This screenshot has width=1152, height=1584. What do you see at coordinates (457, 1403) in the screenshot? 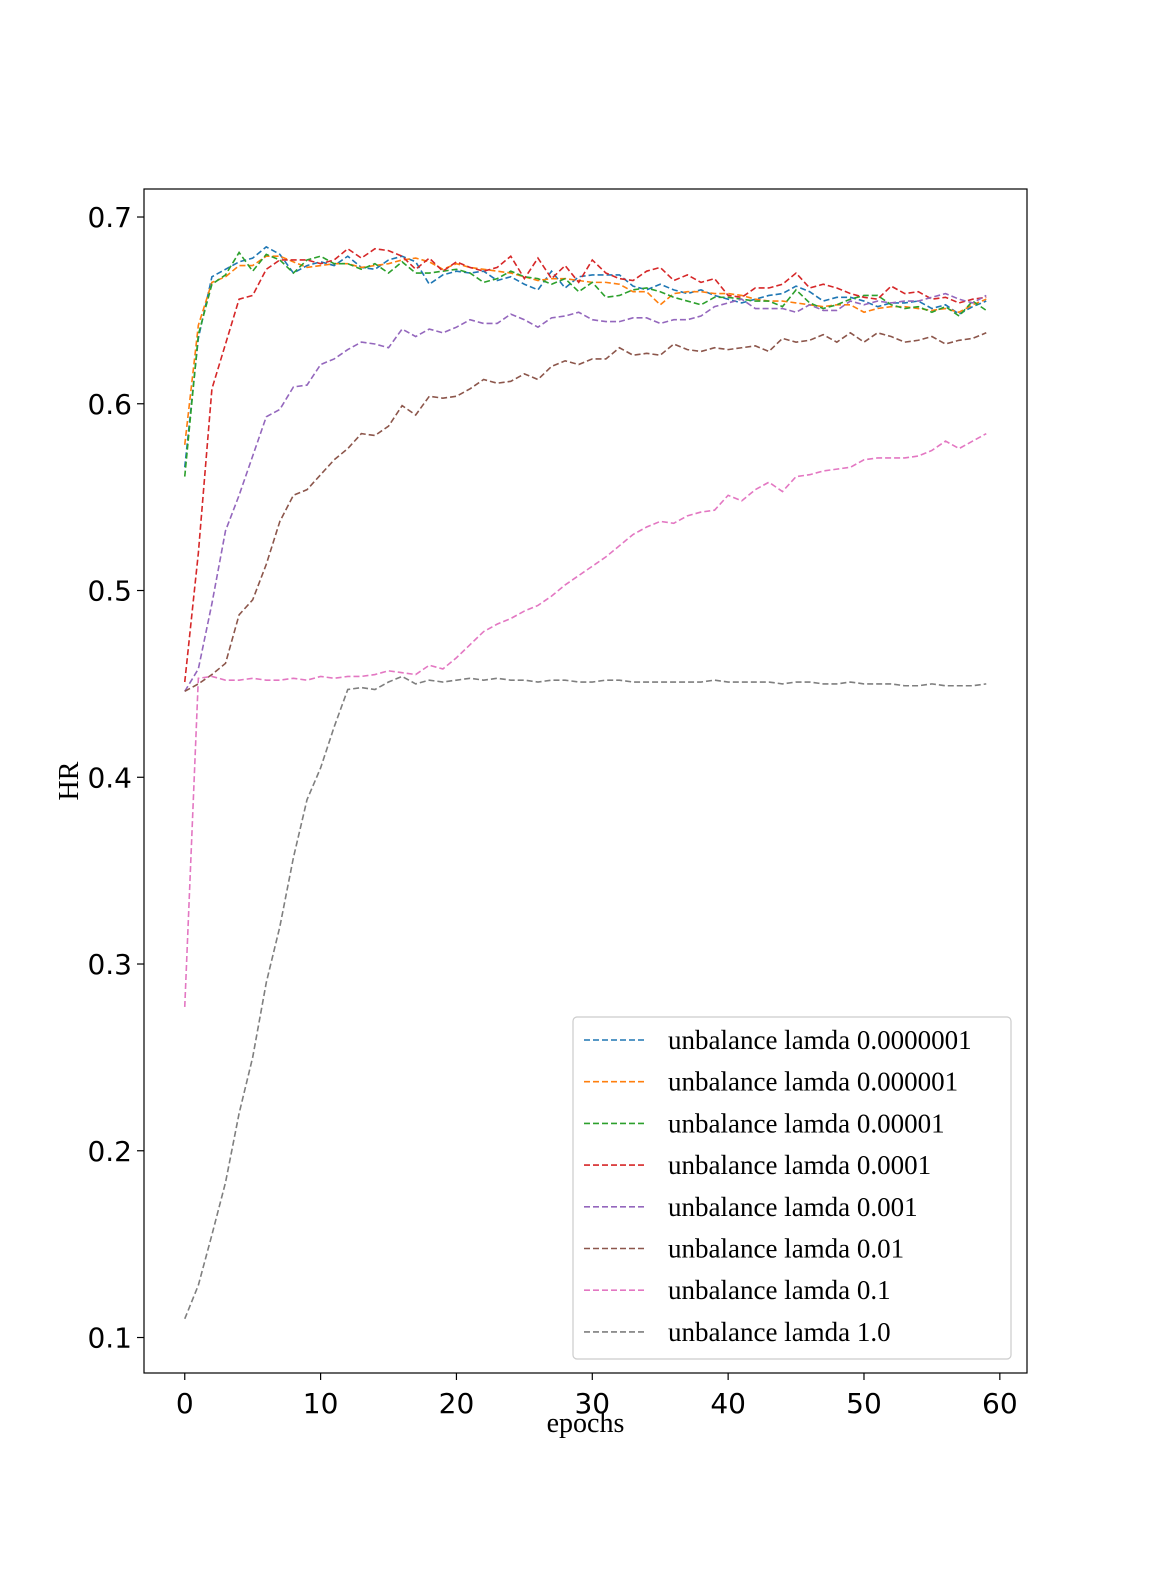
I see `x-tick-label: 20` at bounding box center [457, 1403].